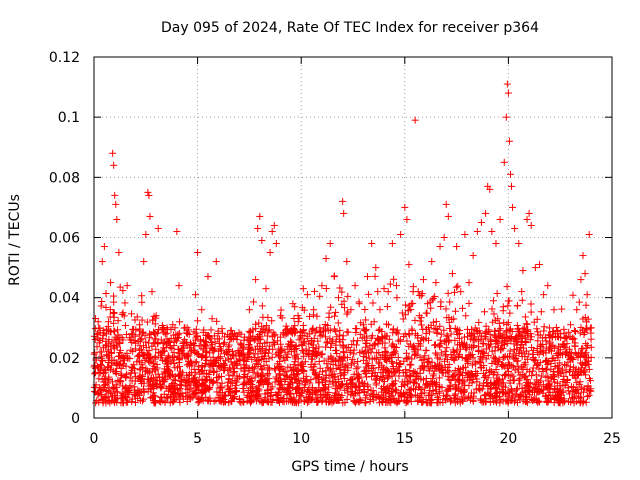  What do you see at coordinates (612, 439) in the screenshot?
I see `x-tick-label: 25` at bounding box center [612, 439].